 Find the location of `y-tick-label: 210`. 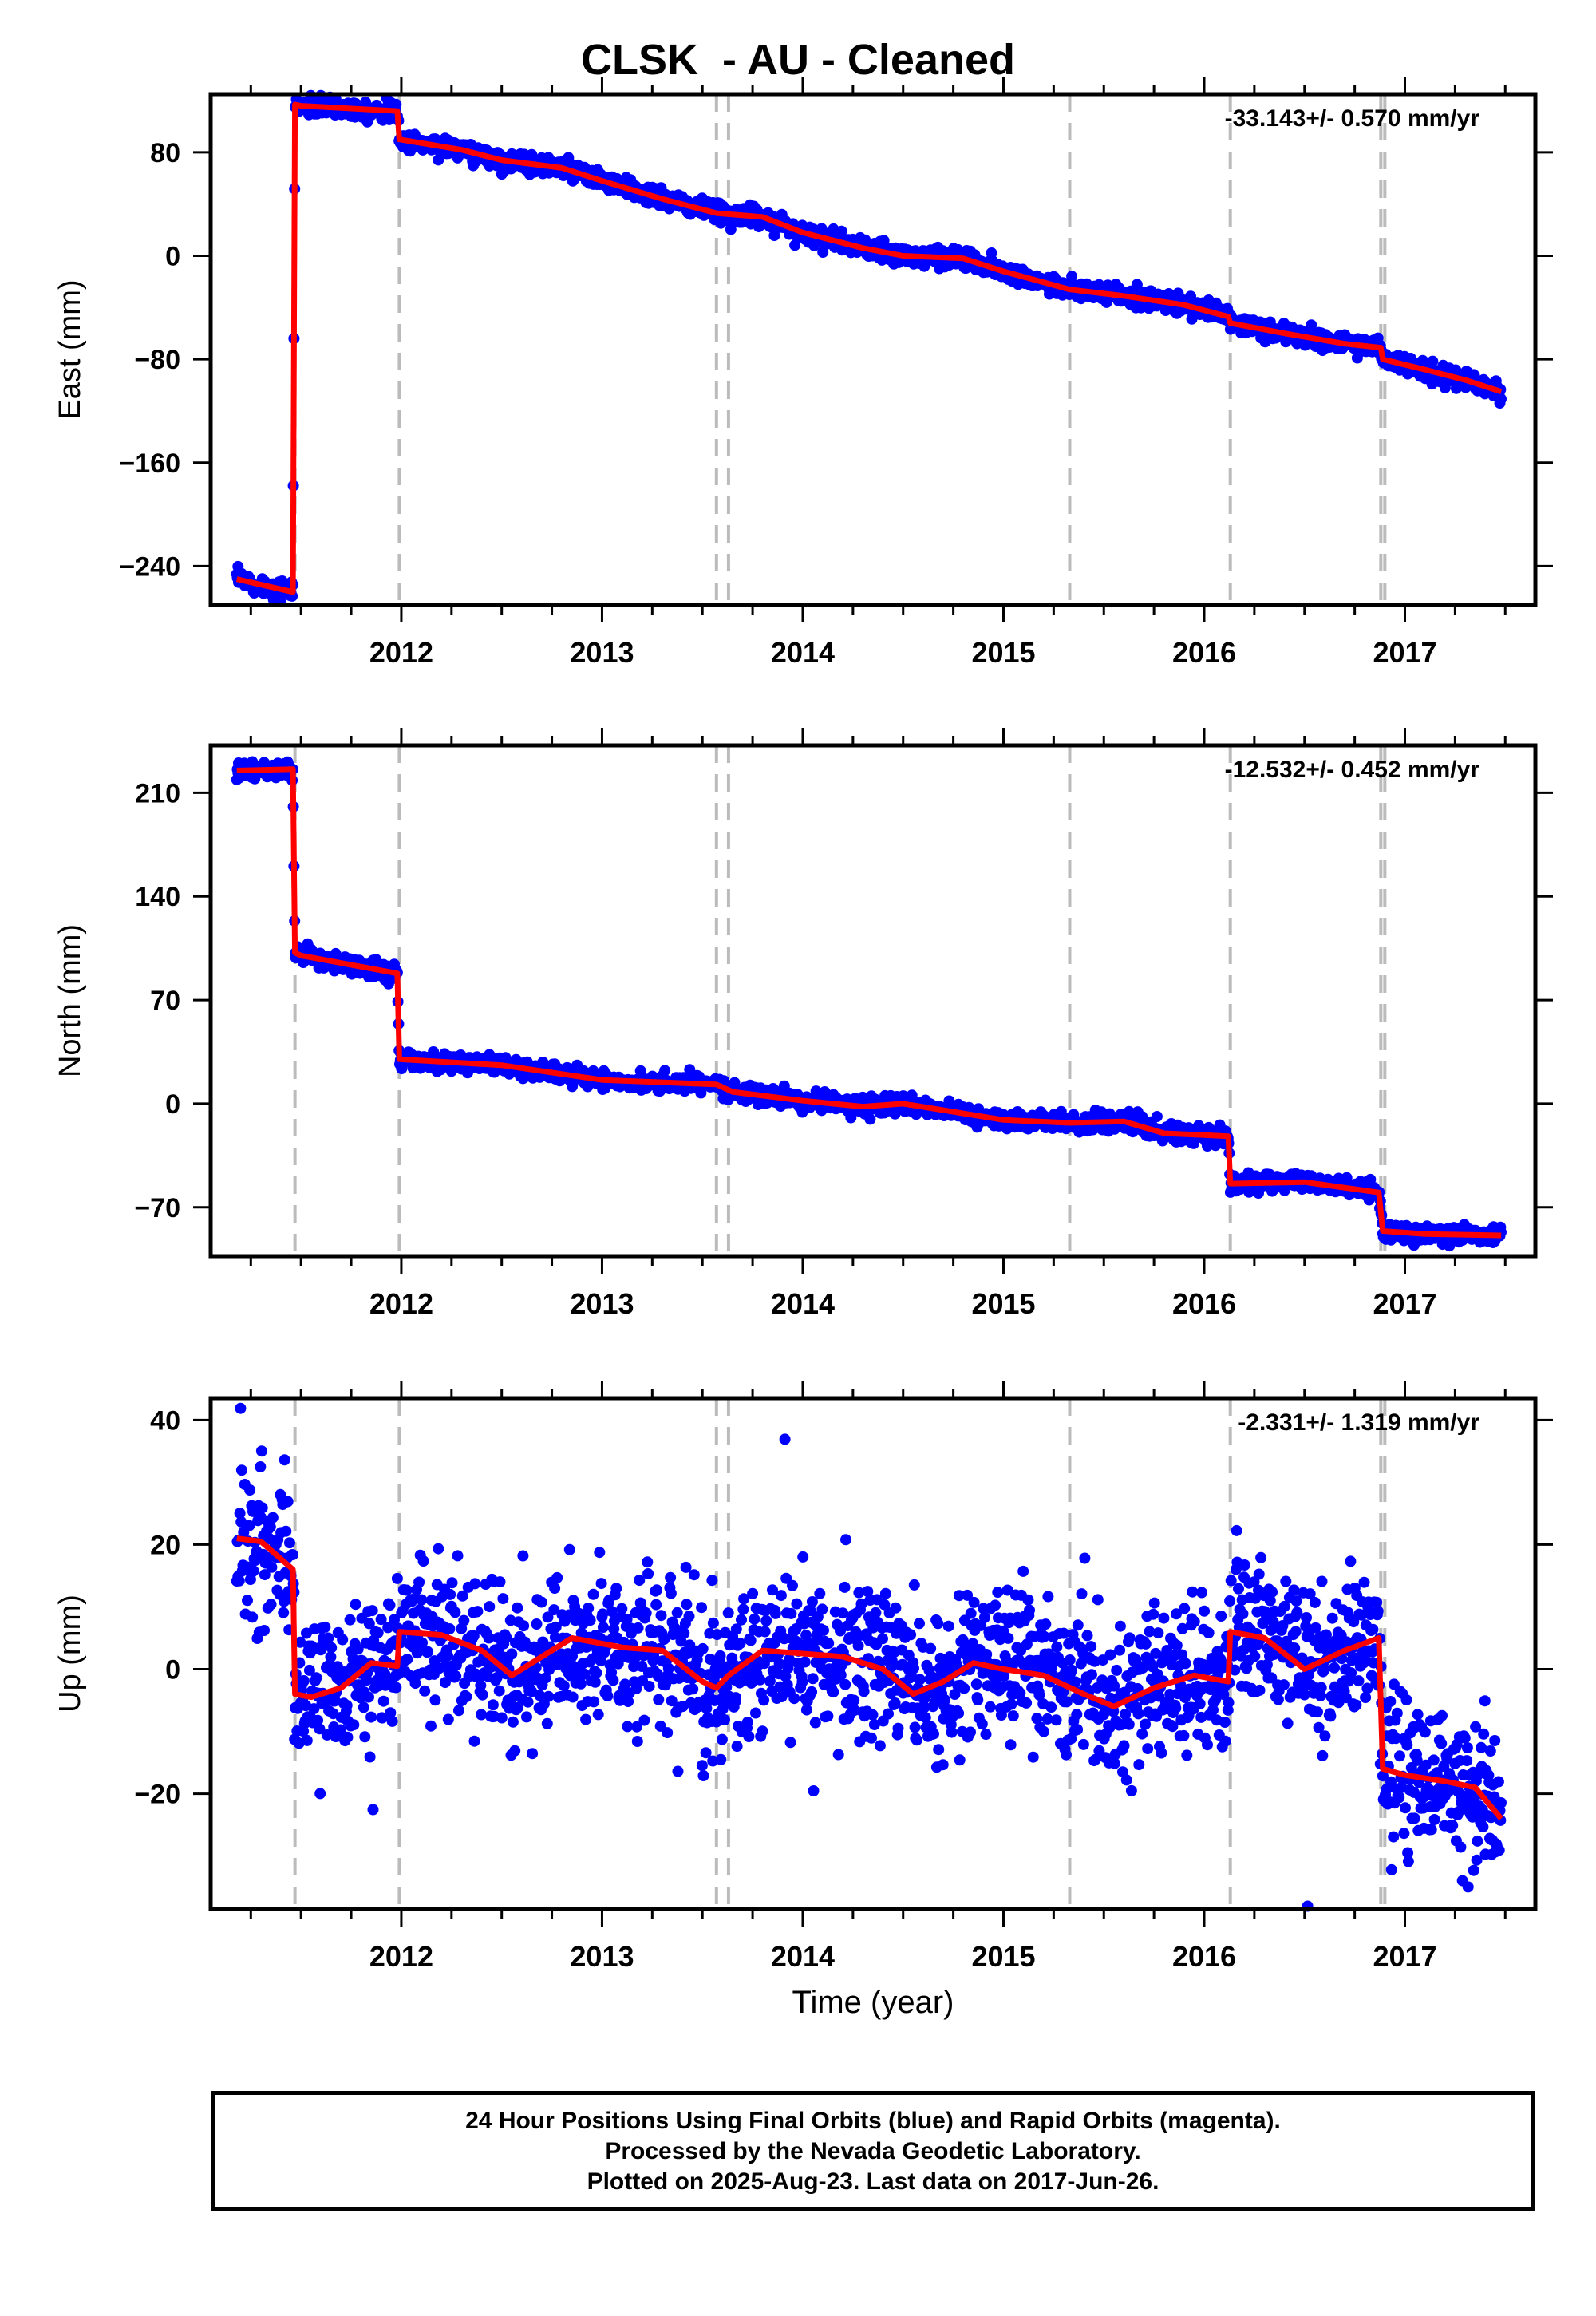

y-tick-label: 210 is located at coordinates (157, 793).